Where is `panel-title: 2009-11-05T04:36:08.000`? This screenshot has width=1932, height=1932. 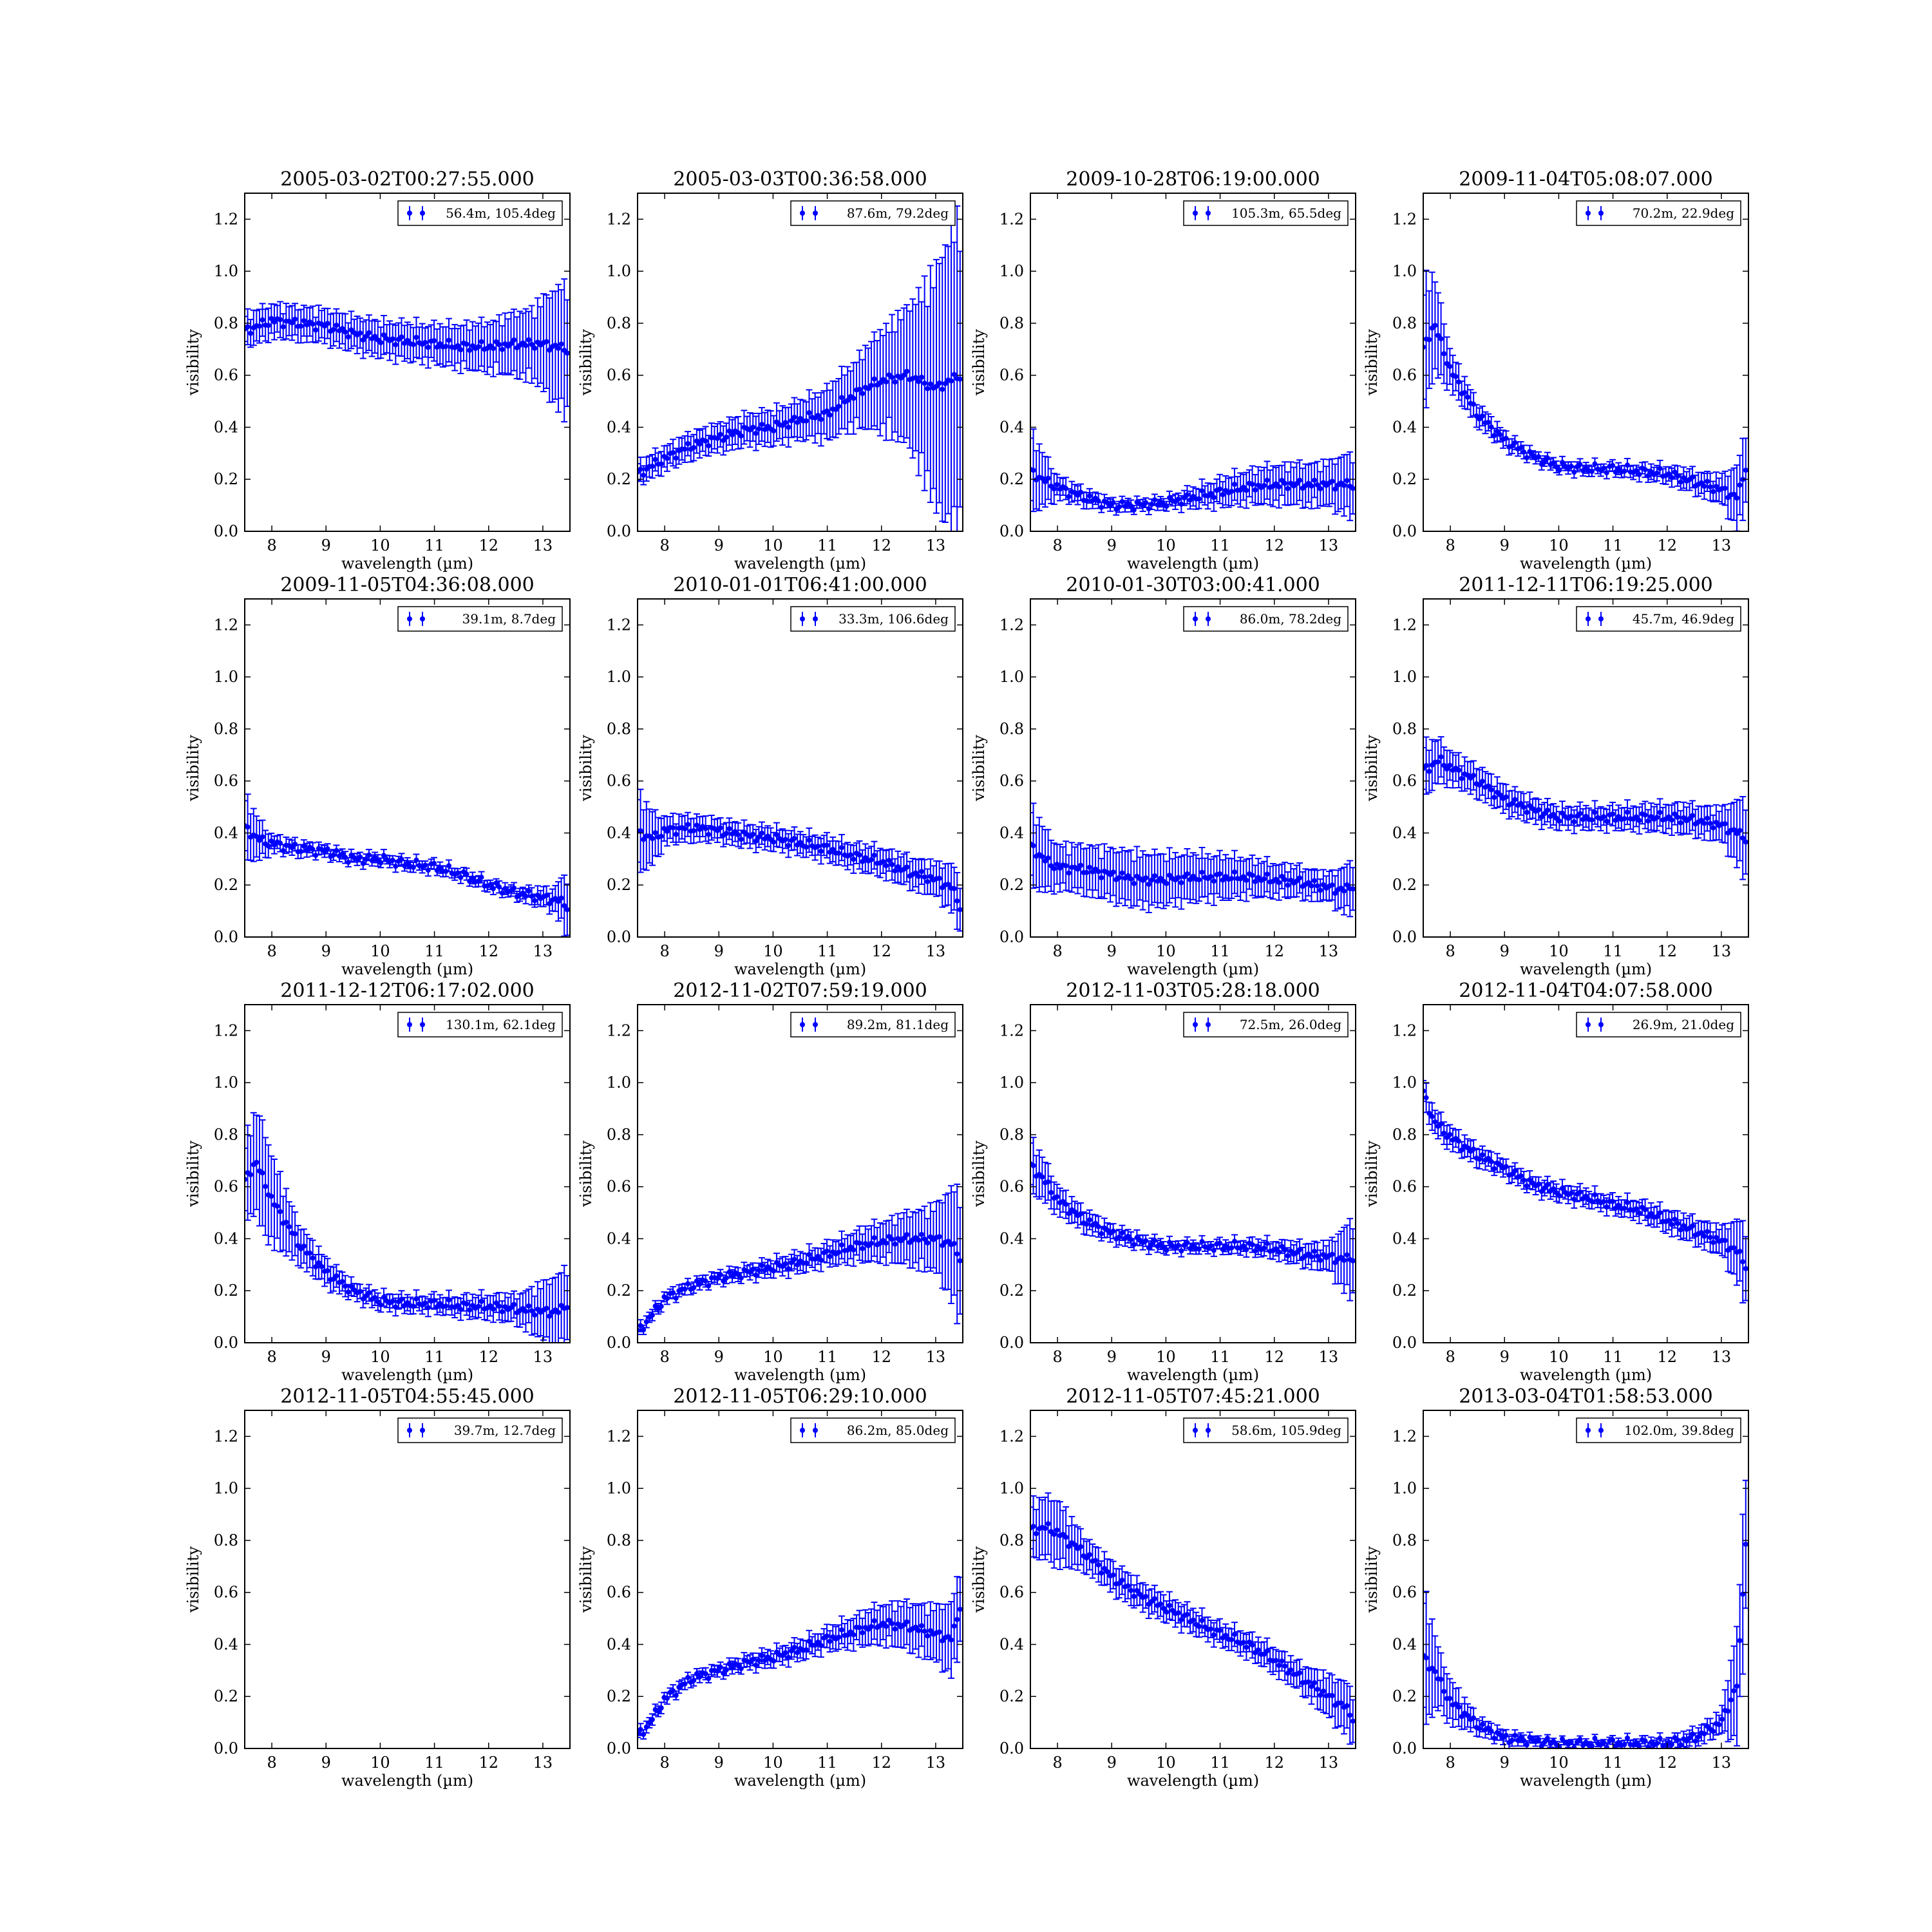 panel-title: 2009-11-05T04:36:08.000 is located at coordinates (407, 585).